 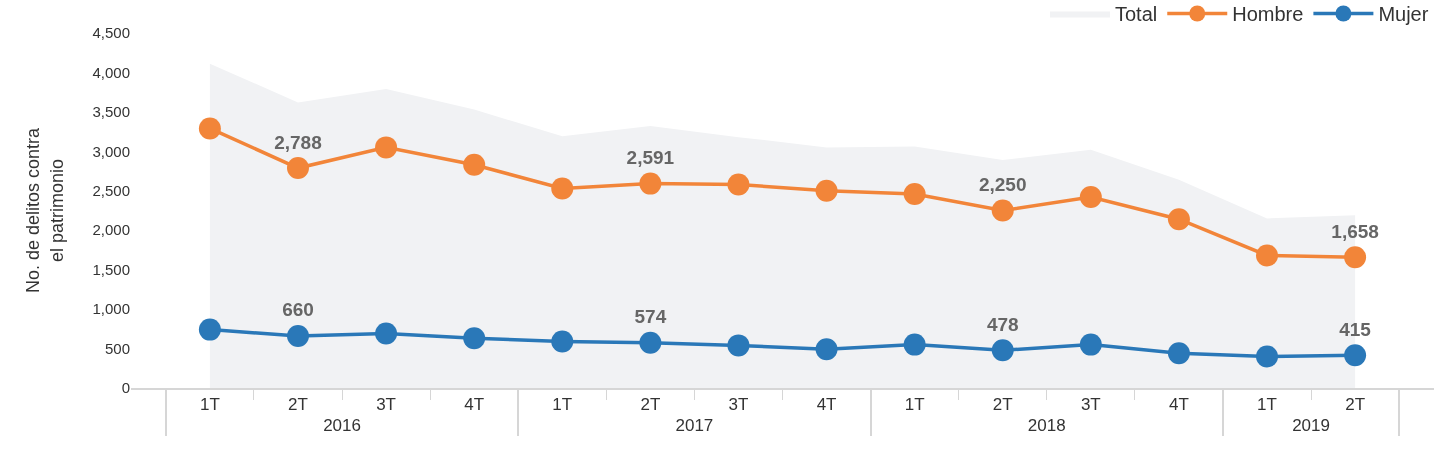 I want to click on data-label: 2,788, so click(x=298, y=142).